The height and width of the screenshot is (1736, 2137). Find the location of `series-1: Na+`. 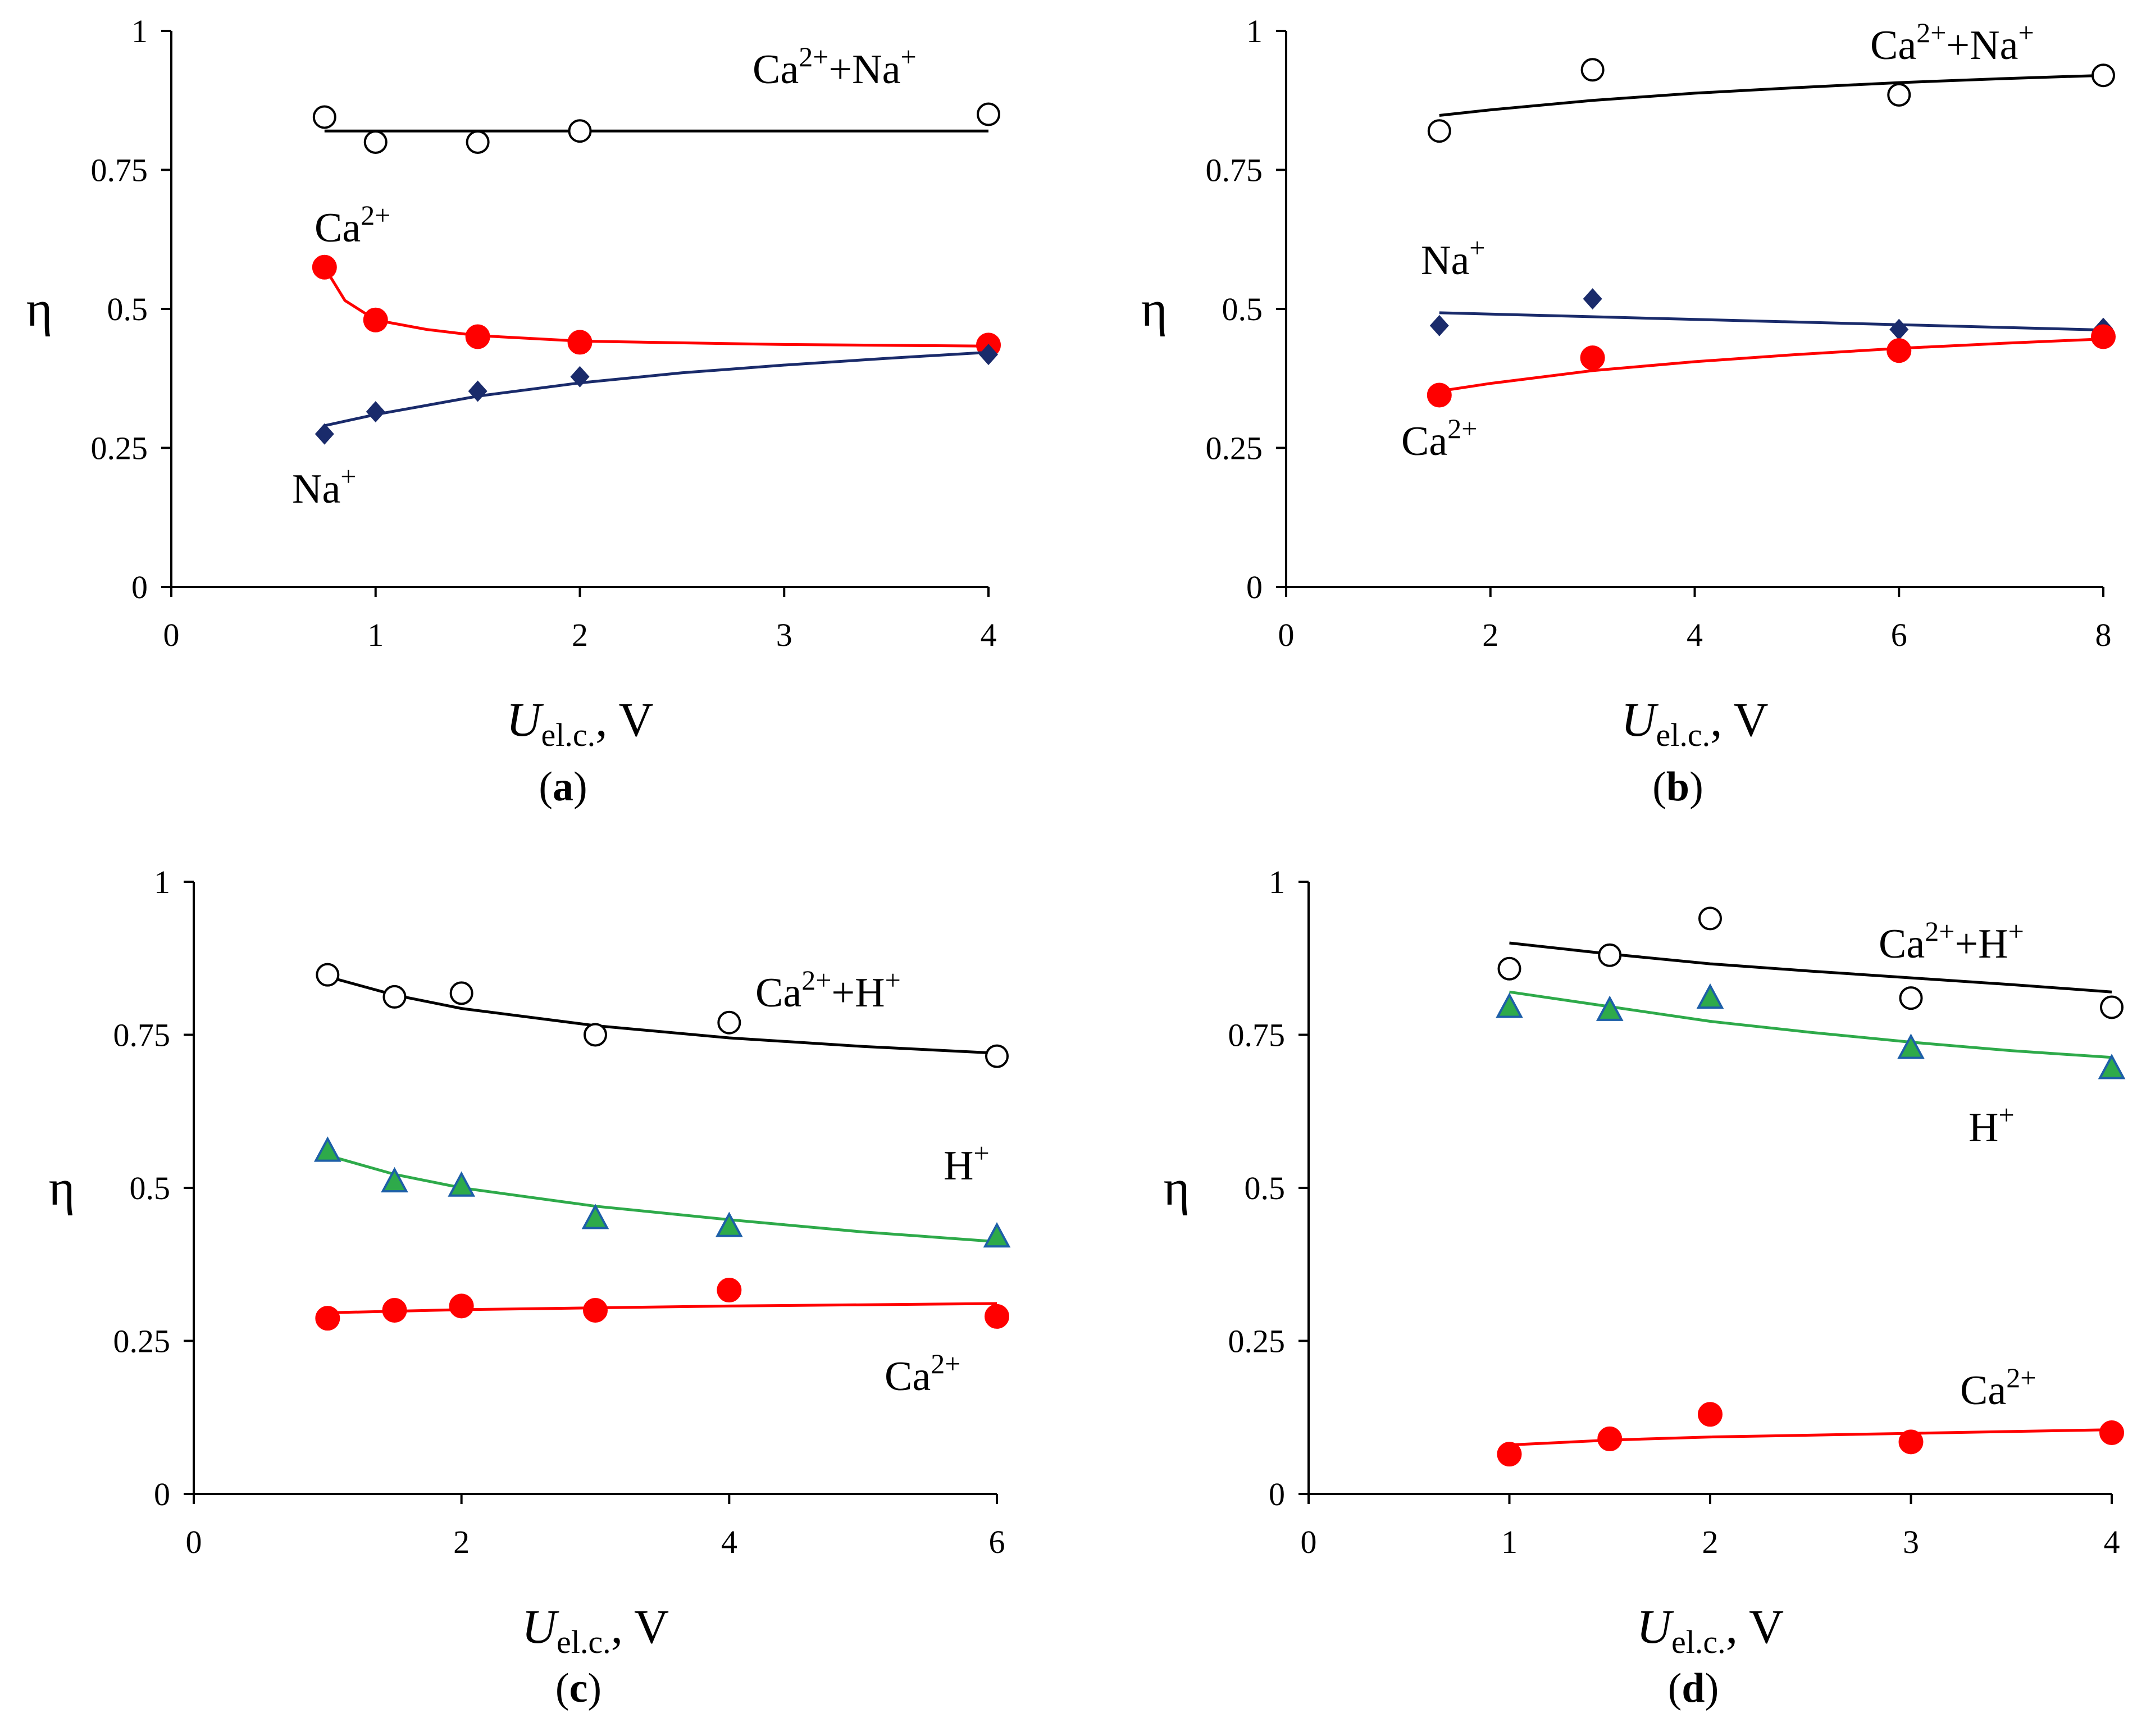

series-1: Na+ is located at coordinates (1767, 286).